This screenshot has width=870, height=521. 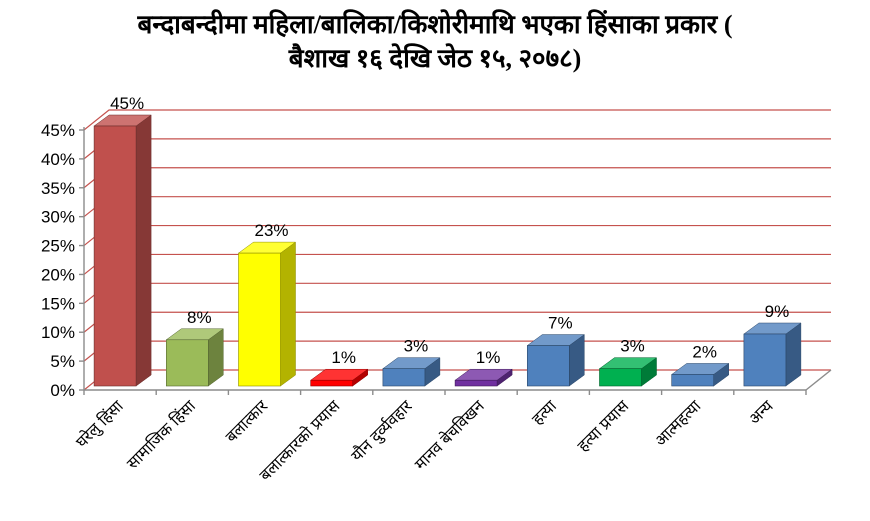 What do you see at coordinates (704, 351) in the screenshot?
I see `bar-value-label: 2%` at bounding box center [704, 351].